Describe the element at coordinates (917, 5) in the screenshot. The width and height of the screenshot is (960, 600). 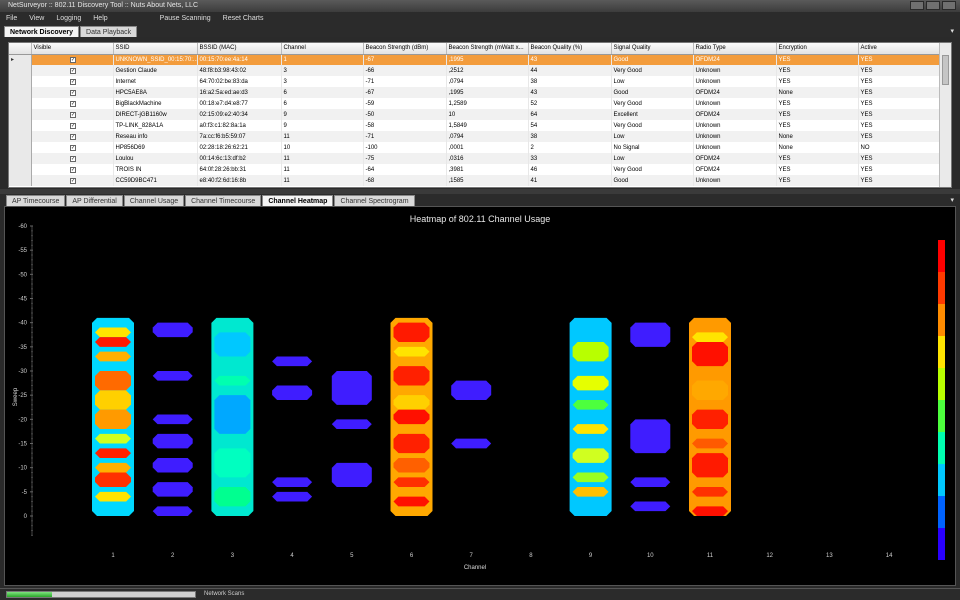
I see `minimize-button` at that location.